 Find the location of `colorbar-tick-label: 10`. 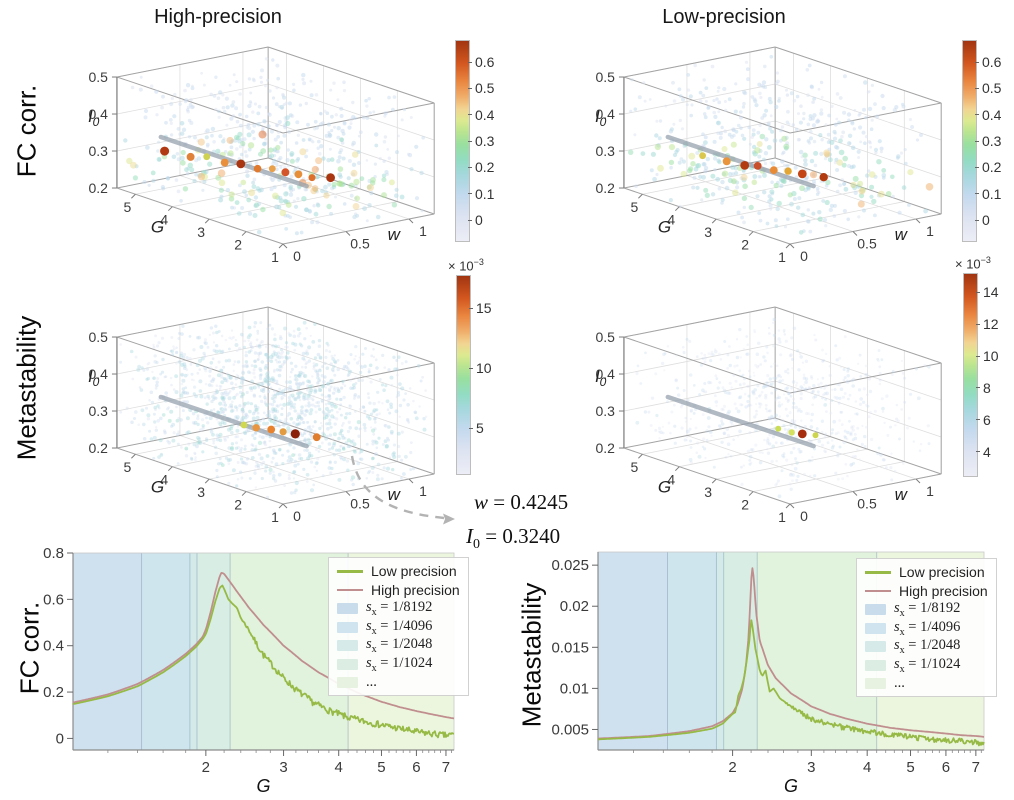

colorbar-tick-label: 10 is located at coordinates (484, 368).